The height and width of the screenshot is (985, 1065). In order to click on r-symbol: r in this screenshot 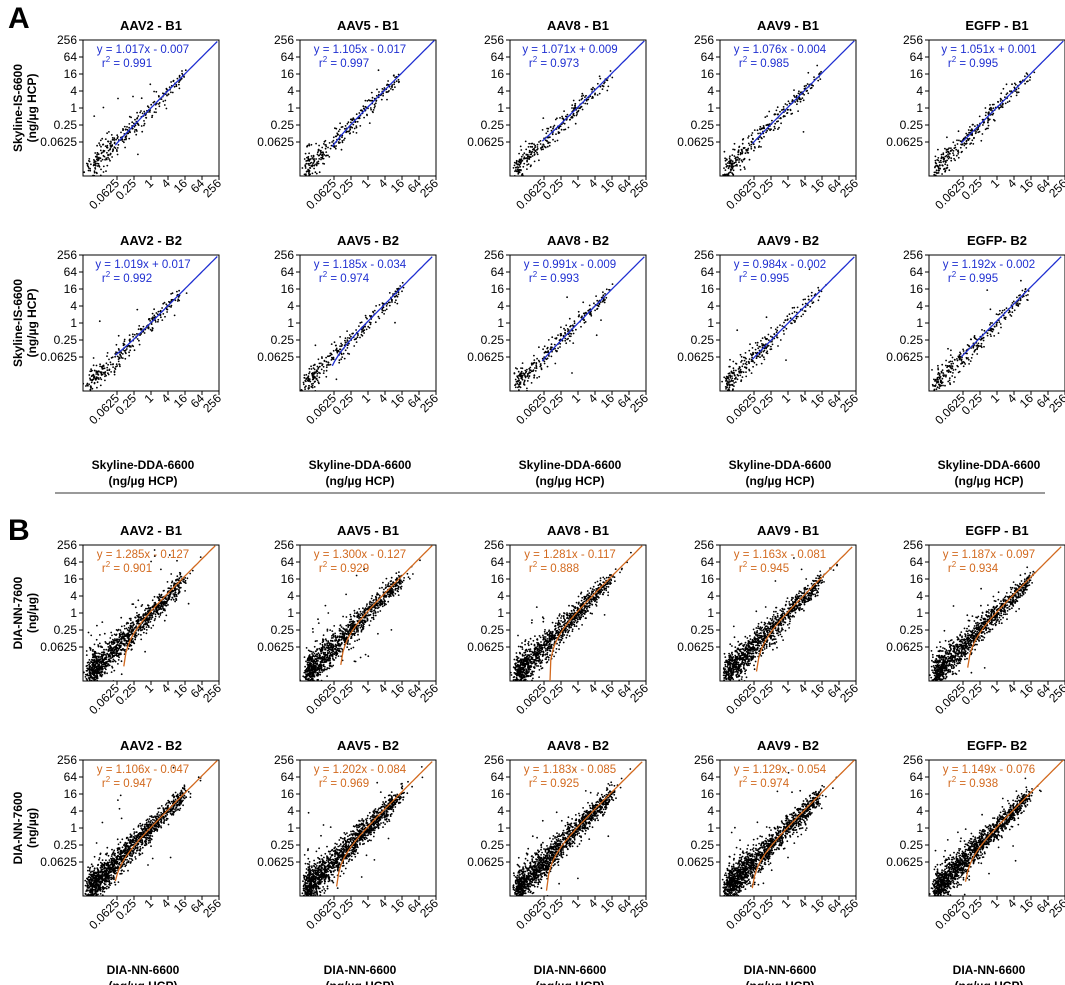, I will do `click(741, 279)`.